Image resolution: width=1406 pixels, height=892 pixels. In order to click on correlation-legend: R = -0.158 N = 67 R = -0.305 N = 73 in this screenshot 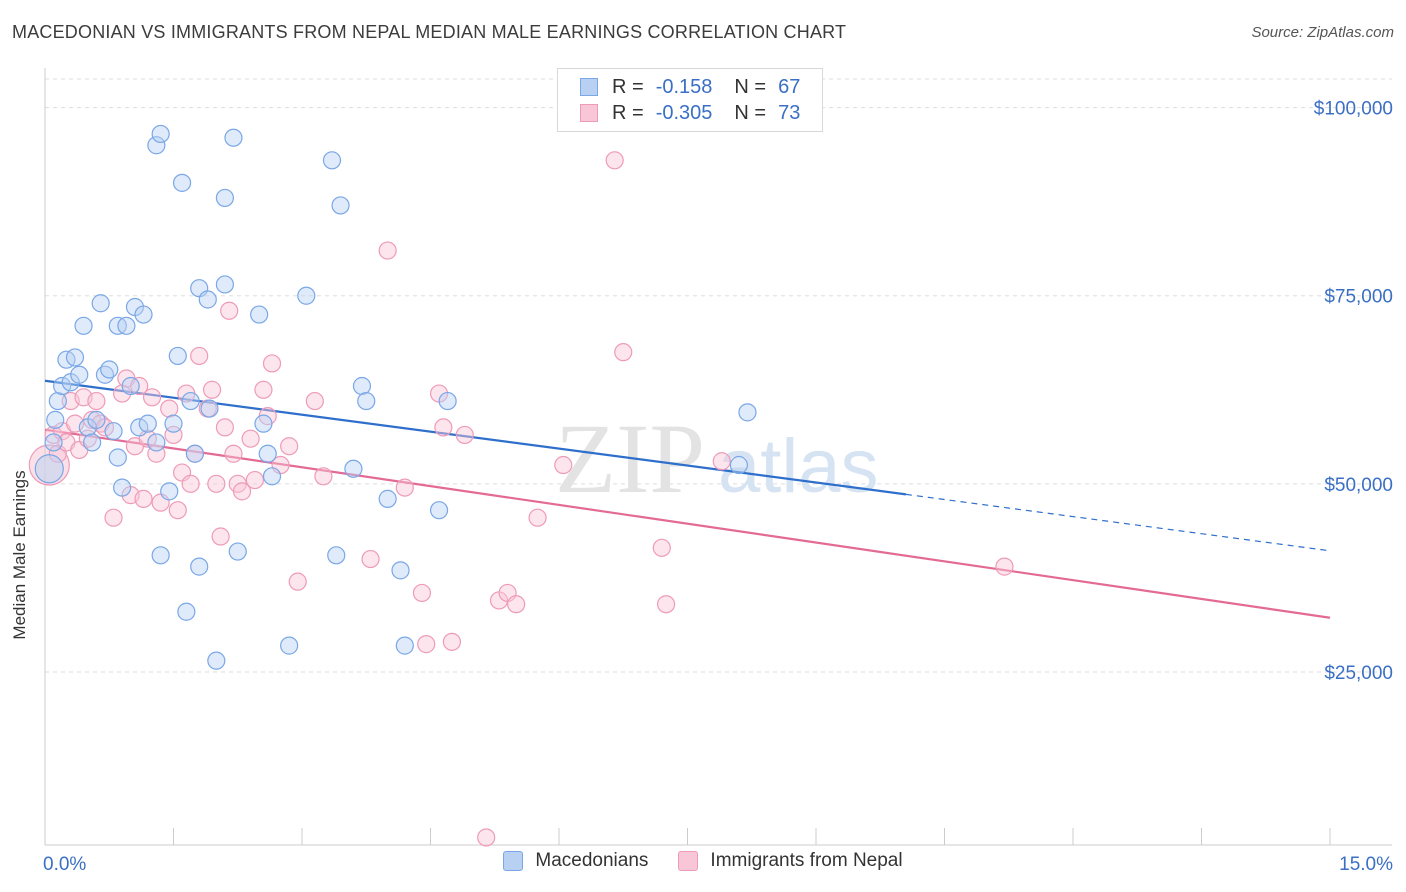, I will do `click(690, 100)`.